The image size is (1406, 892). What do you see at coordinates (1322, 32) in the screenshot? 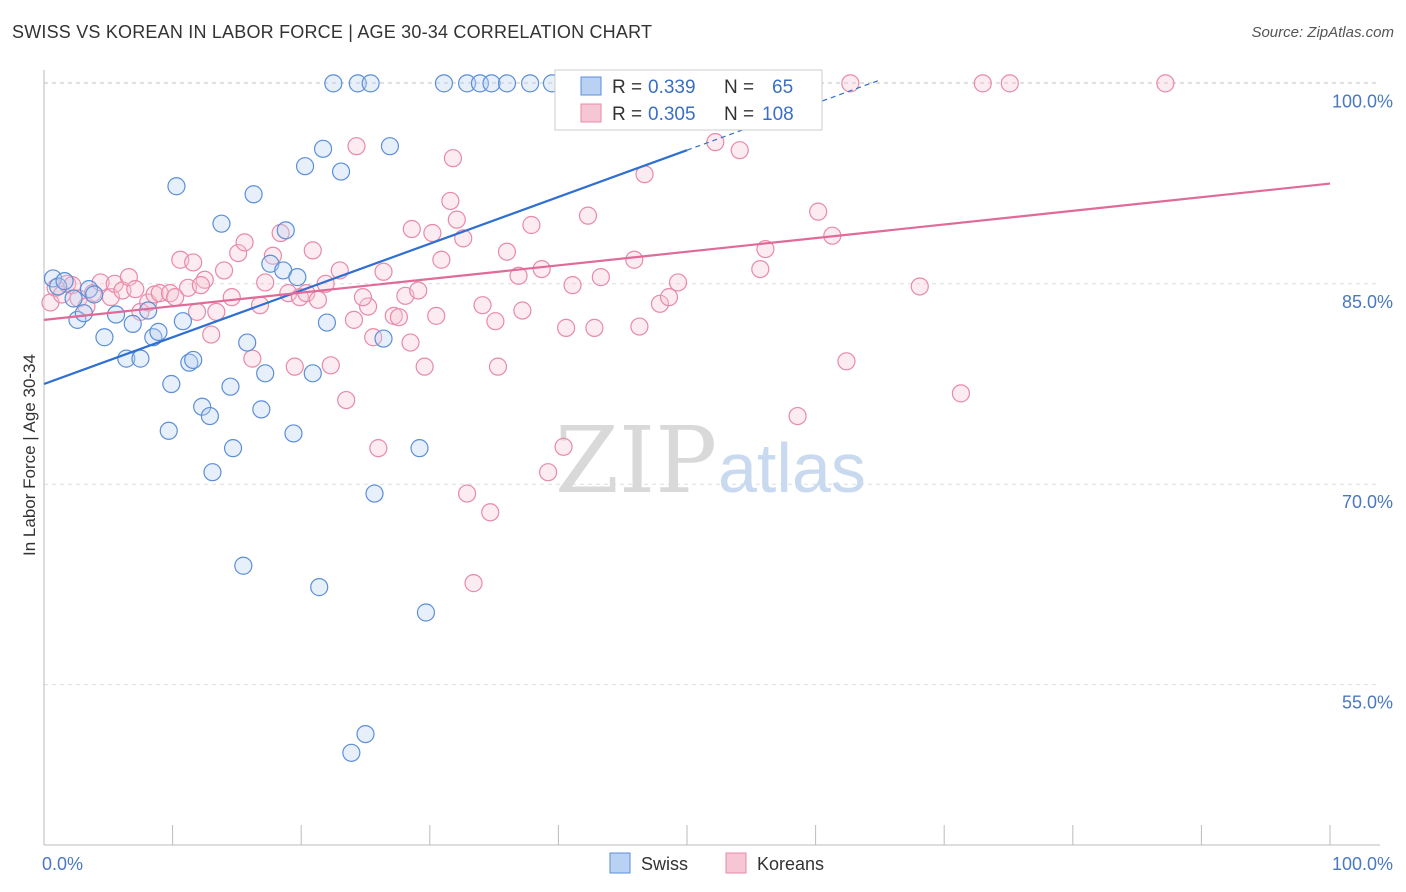
I see `source-label: Source: ZipAtlas.com` at bounding box center [1322, 32].